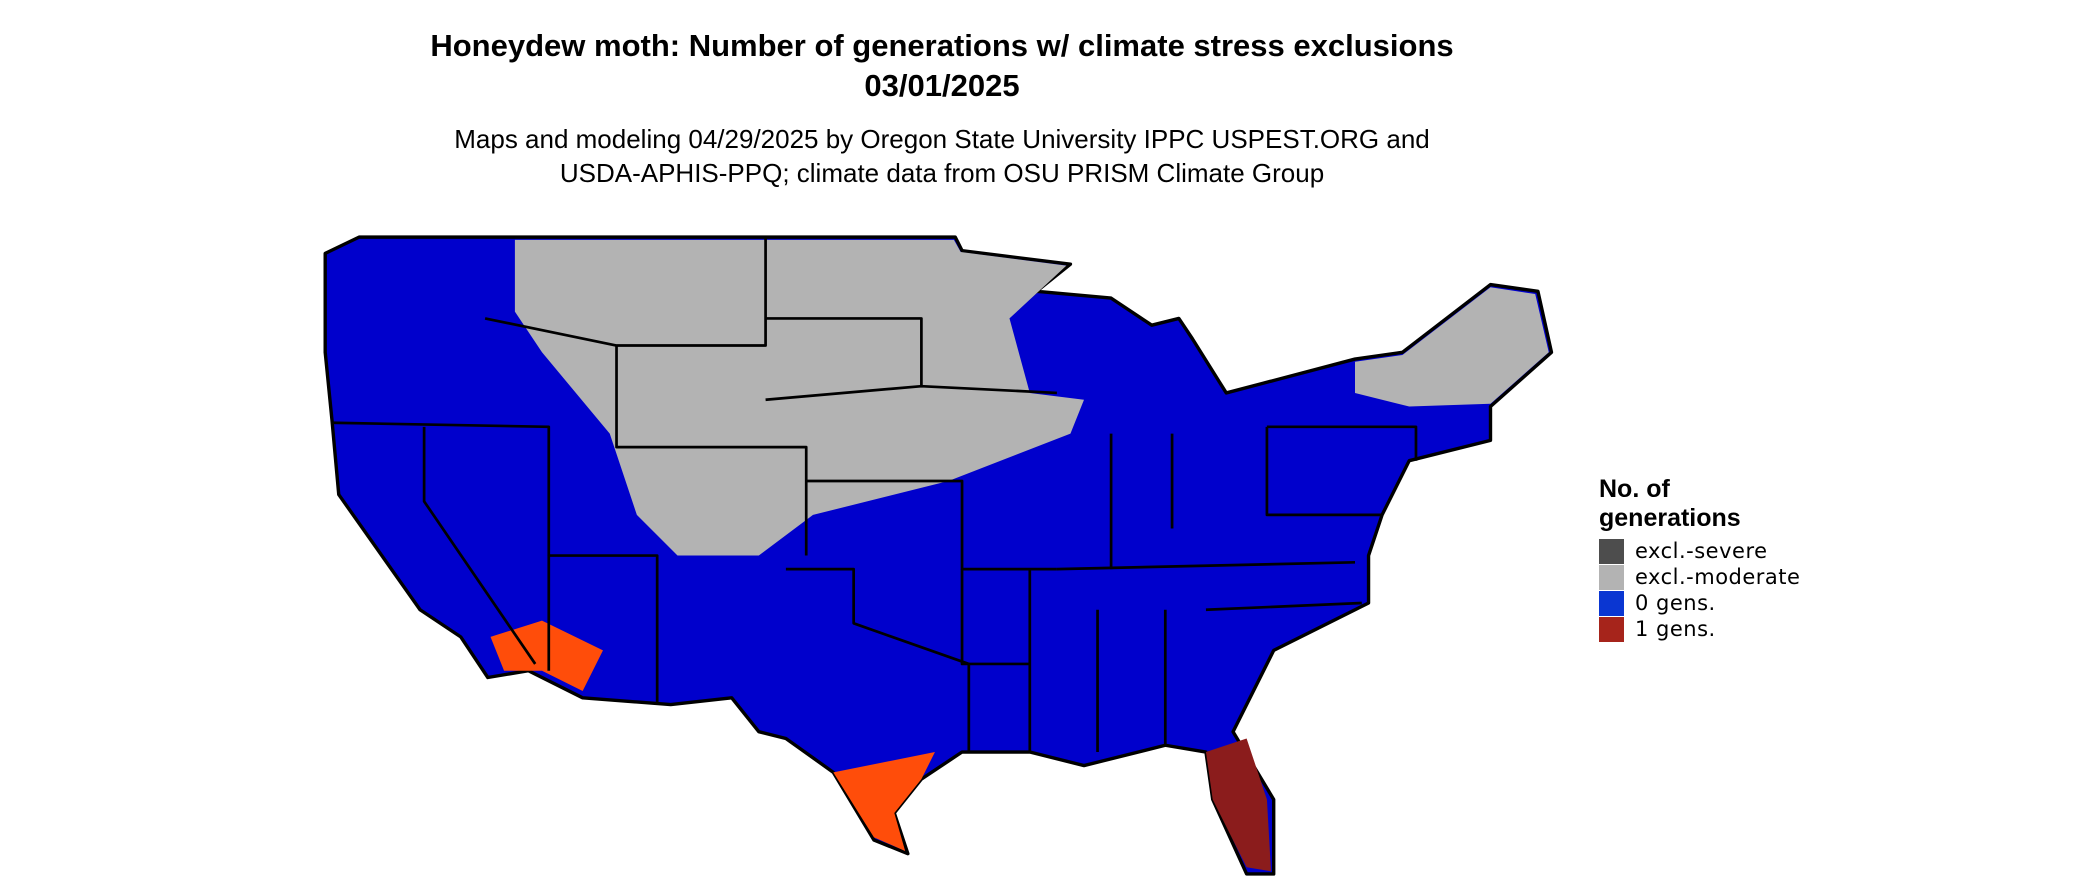 This screenshot has height=892, width=2100. What do you see at coordinates (1675, 629) in the screenshot?
I see `legend-label: 1 gens.` at bounding box center [1675, 629].